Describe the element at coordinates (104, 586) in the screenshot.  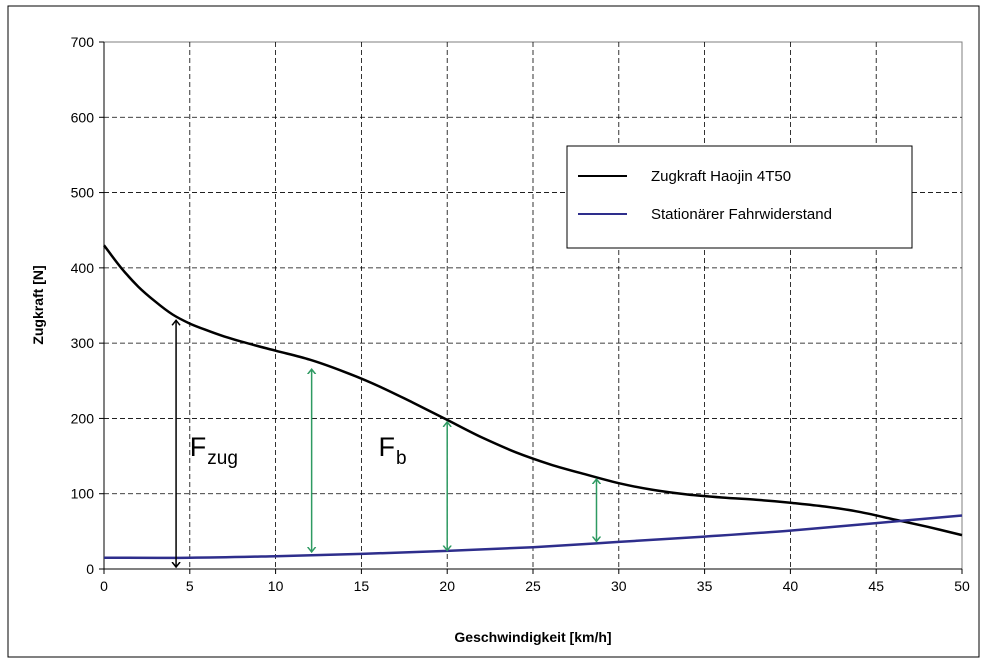
I see `x-tick-label: 0` at that location.